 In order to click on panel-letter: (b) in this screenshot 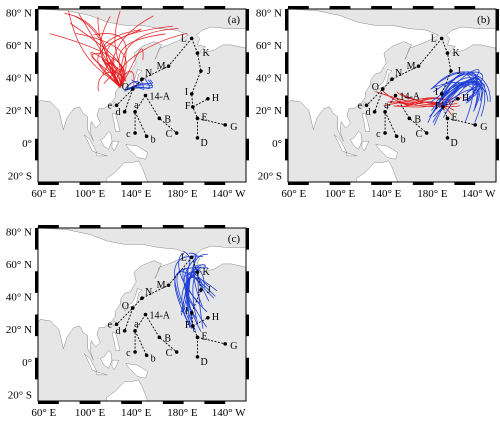, I will do `click(483, 20)`.